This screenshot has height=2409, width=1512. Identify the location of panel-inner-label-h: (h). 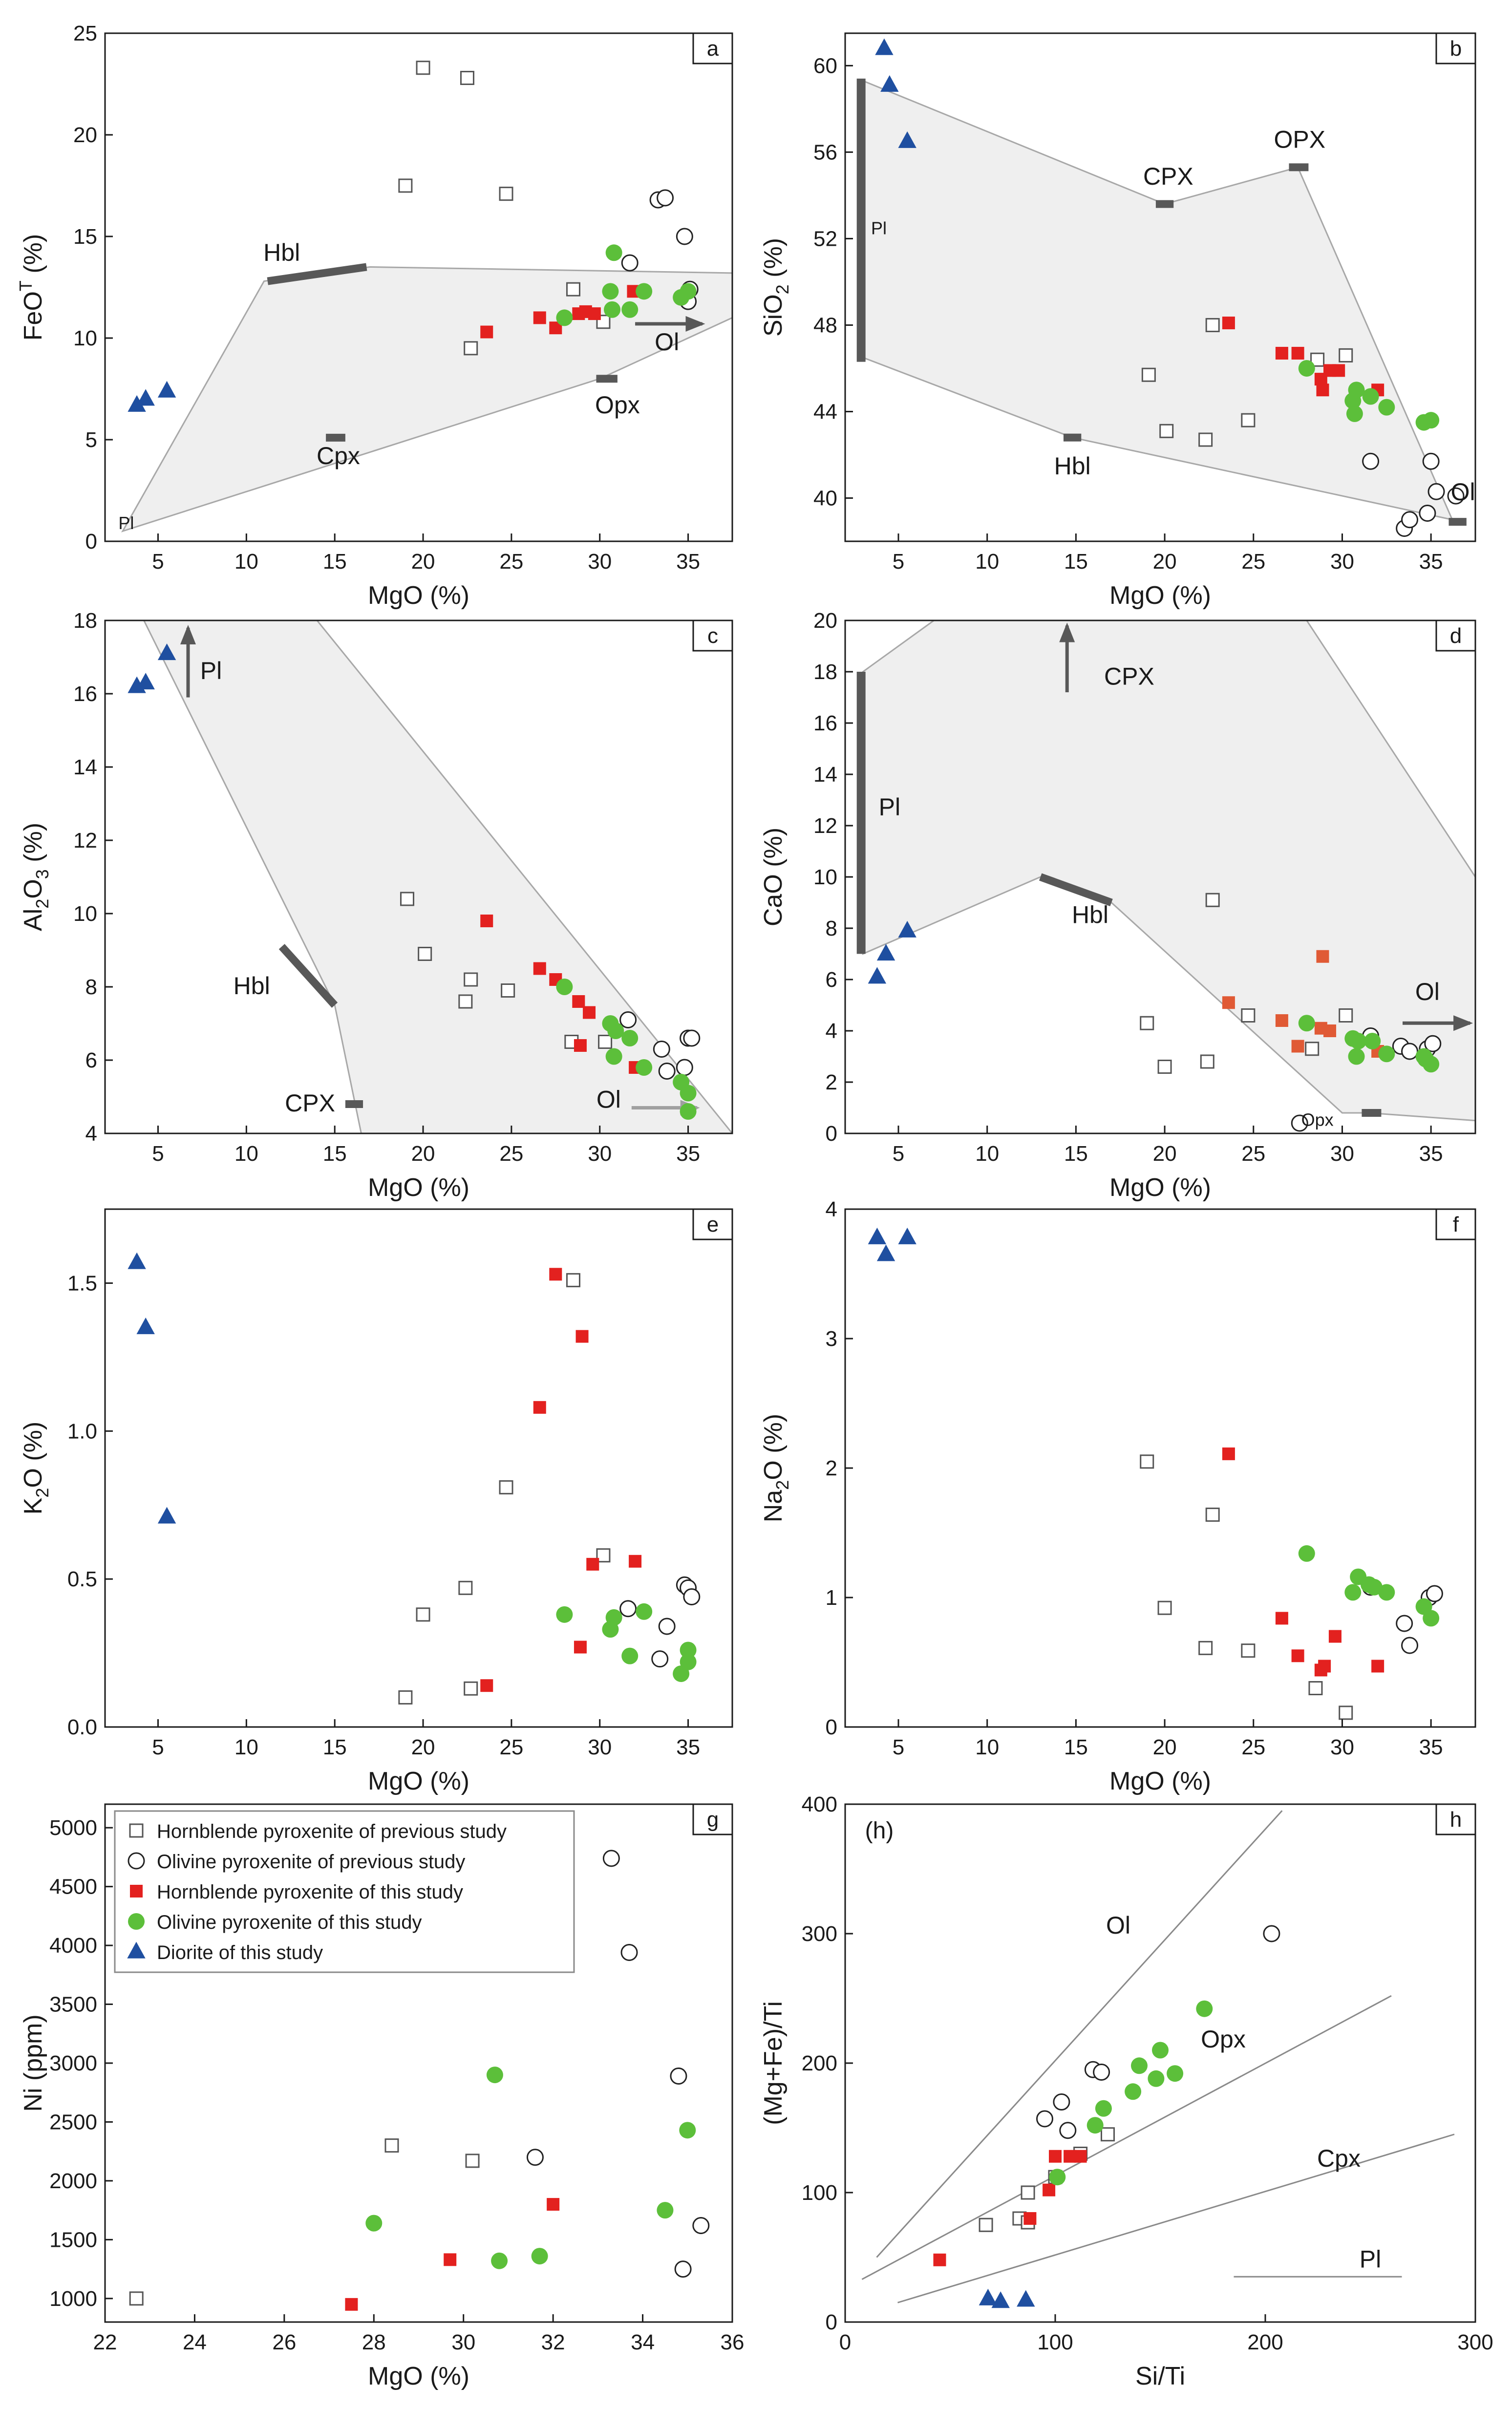
(880, 1831).